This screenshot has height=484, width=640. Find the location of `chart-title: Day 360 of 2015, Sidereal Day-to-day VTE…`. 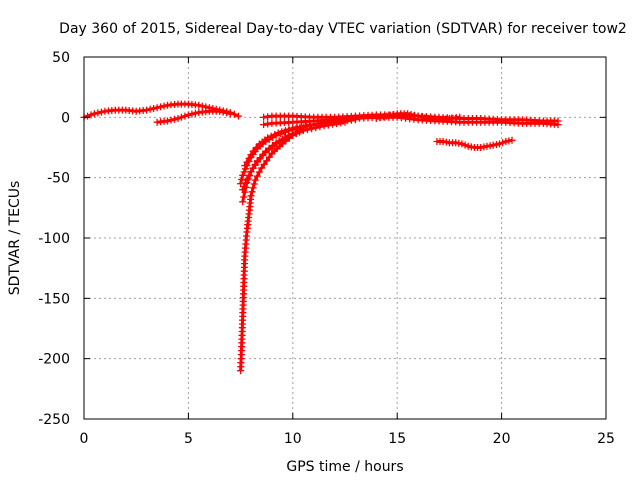

chart-title: Day 360 of 2015, Sidereal Day-to-day VTE… is located at coordinates (343, 29).